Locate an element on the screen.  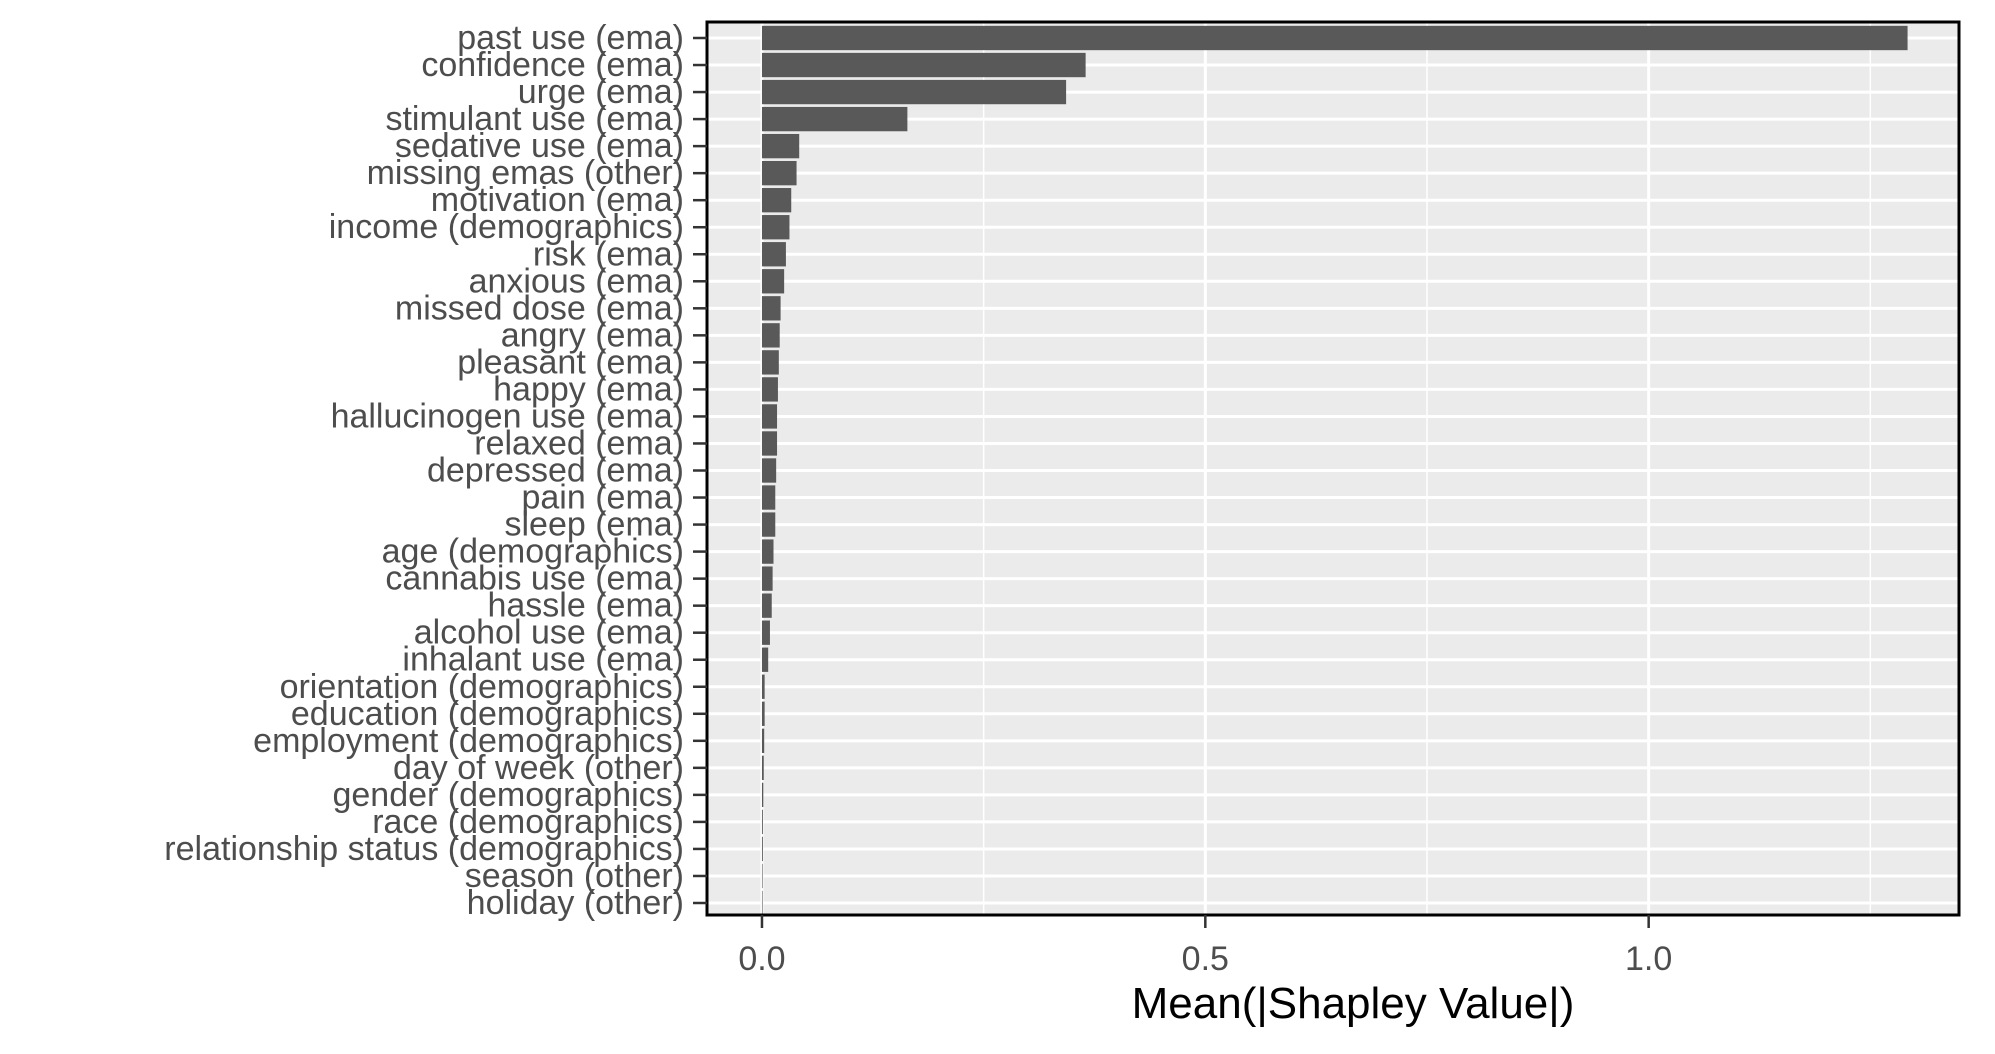
category-label: stimulant use (ema) is located at coordinates (534, 119).